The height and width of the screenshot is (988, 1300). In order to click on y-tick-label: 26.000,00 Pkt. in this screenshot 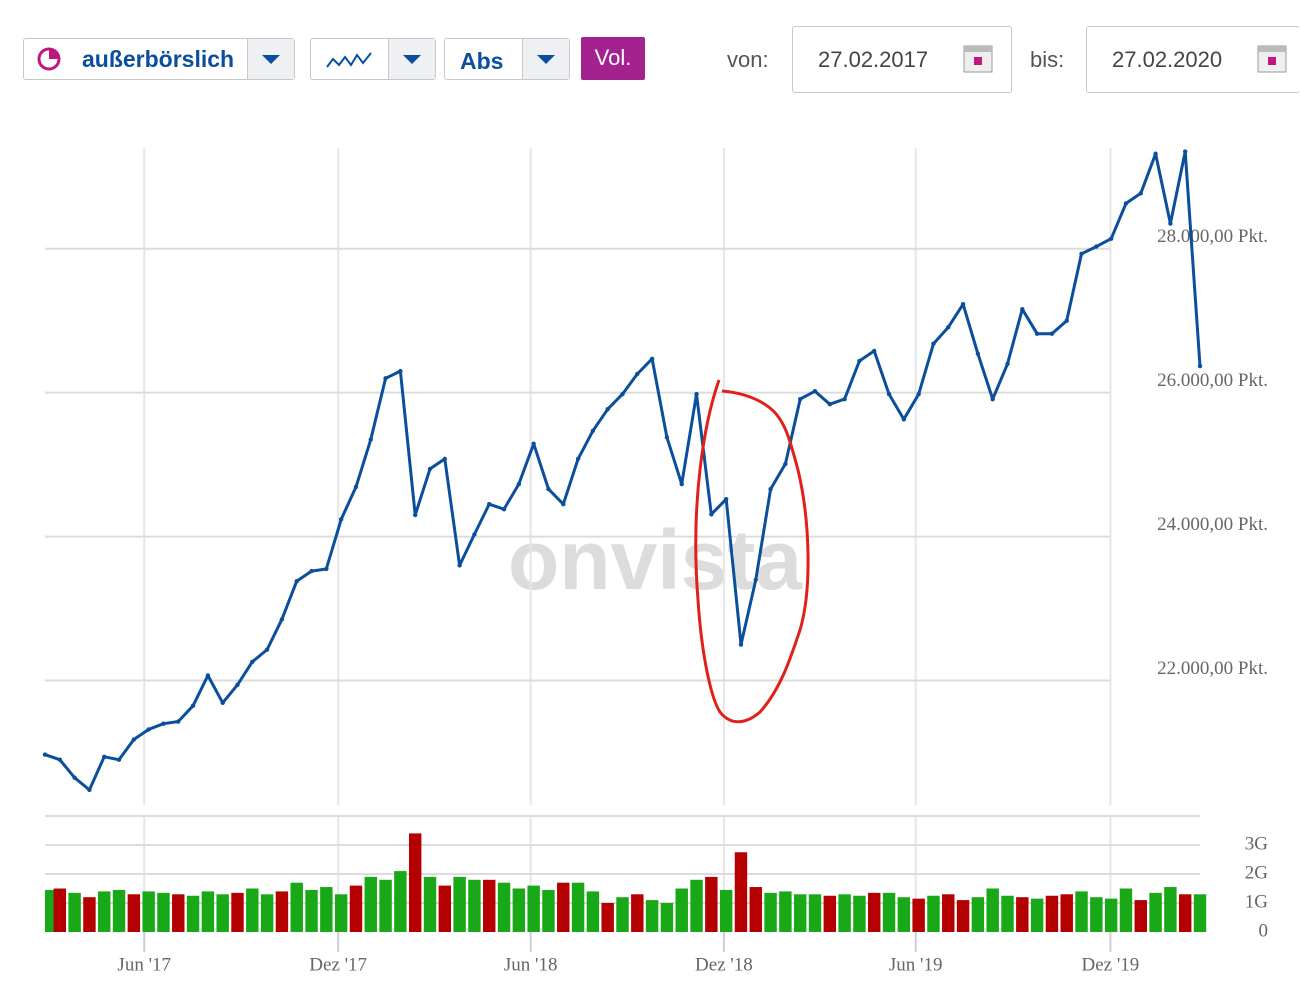, I will do `click(1212, 380)`.